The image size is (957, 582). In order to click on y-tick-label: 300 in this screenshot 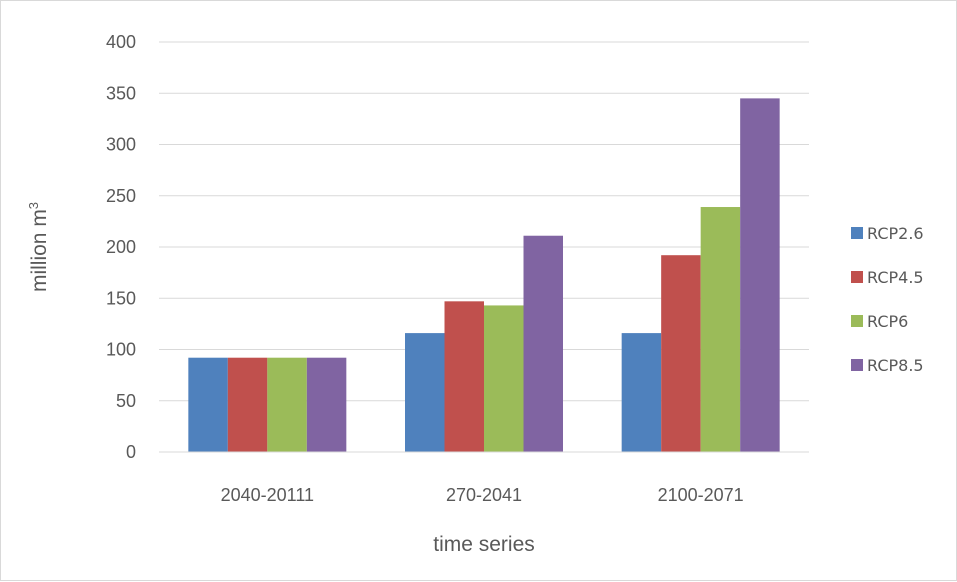, I will do `click(121, 145)`.